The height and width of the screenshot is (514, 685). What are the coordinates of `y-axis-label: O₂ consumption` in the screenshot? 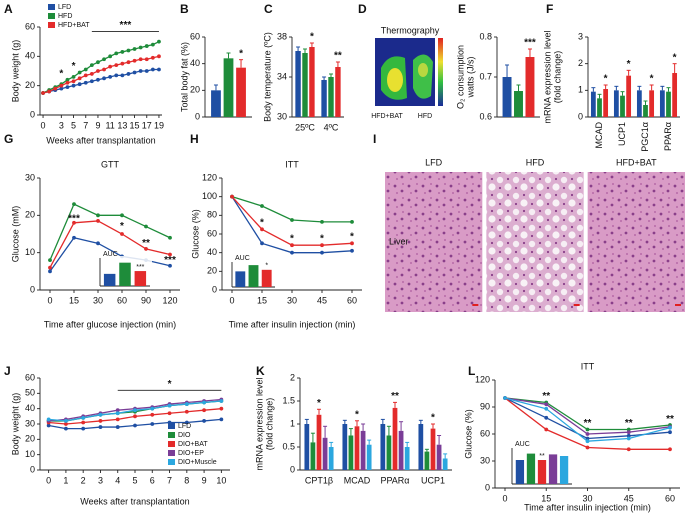 It's located at (460, 77).